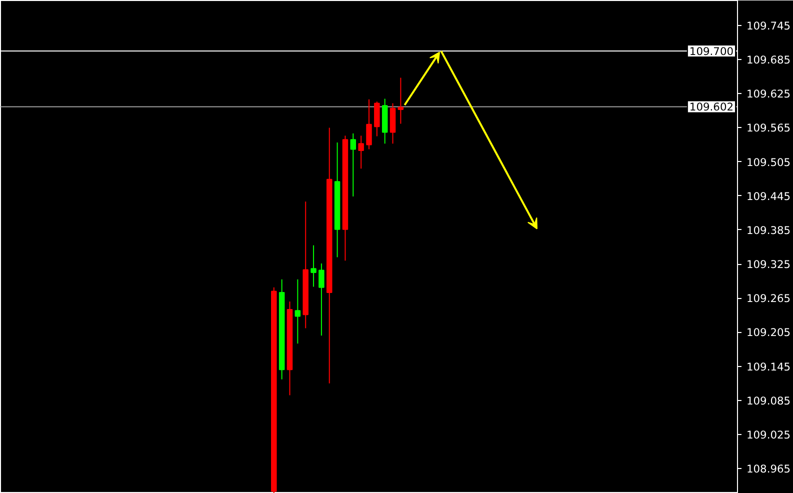  I want to click on y-tick-label: 109.625, so click(768, 94).